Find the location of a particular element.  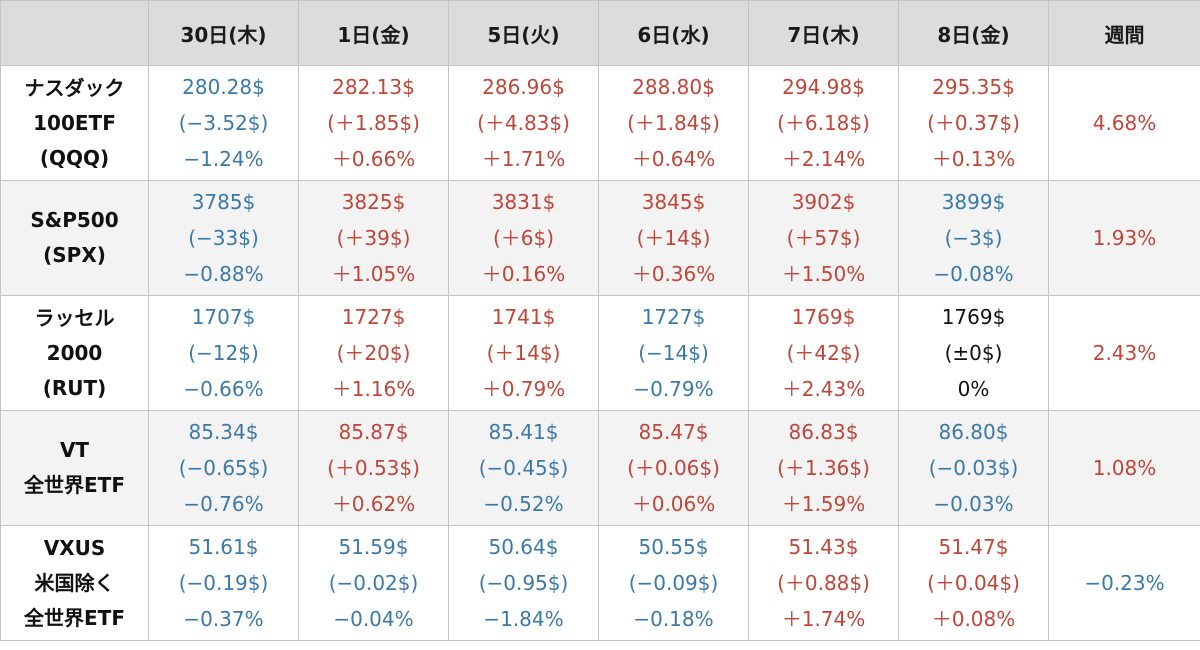

daily-change-cell: 1769$ (±0$) 0% is located at coordinates (973, 353).